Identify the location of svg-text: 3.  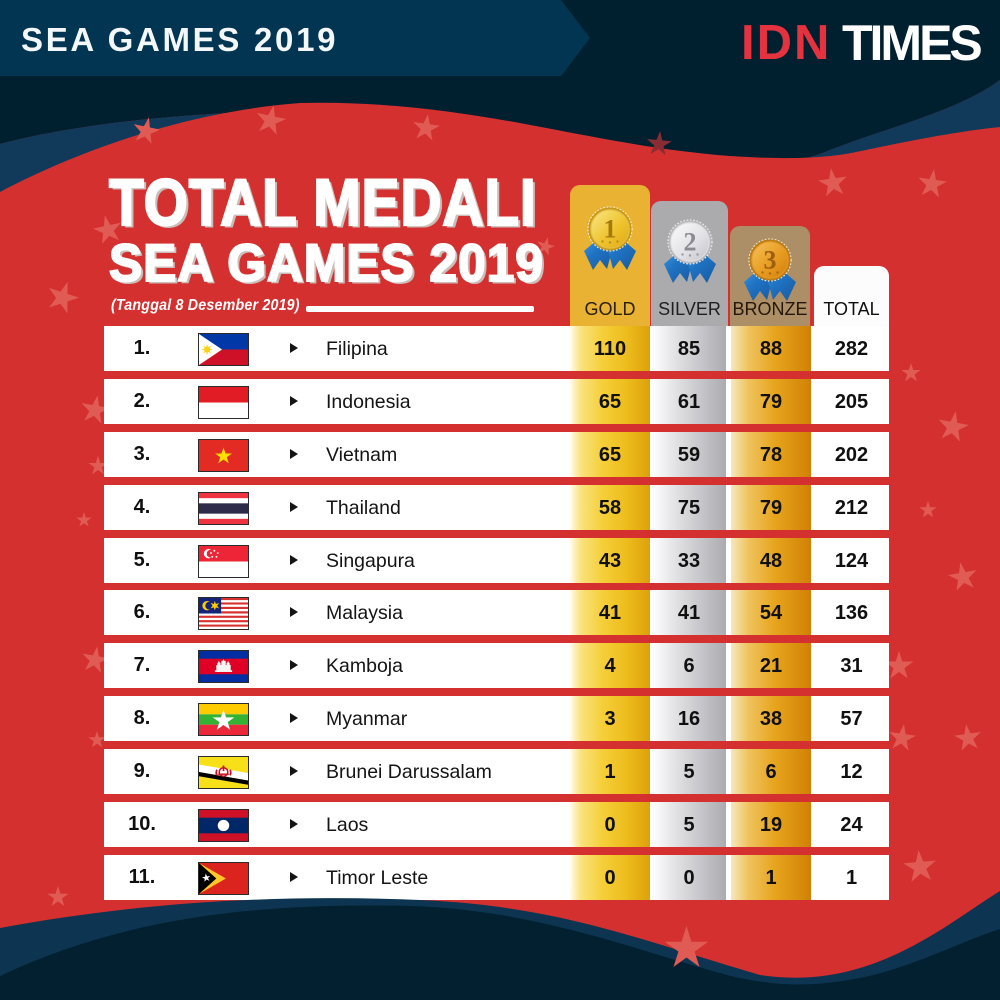
(770, 260).